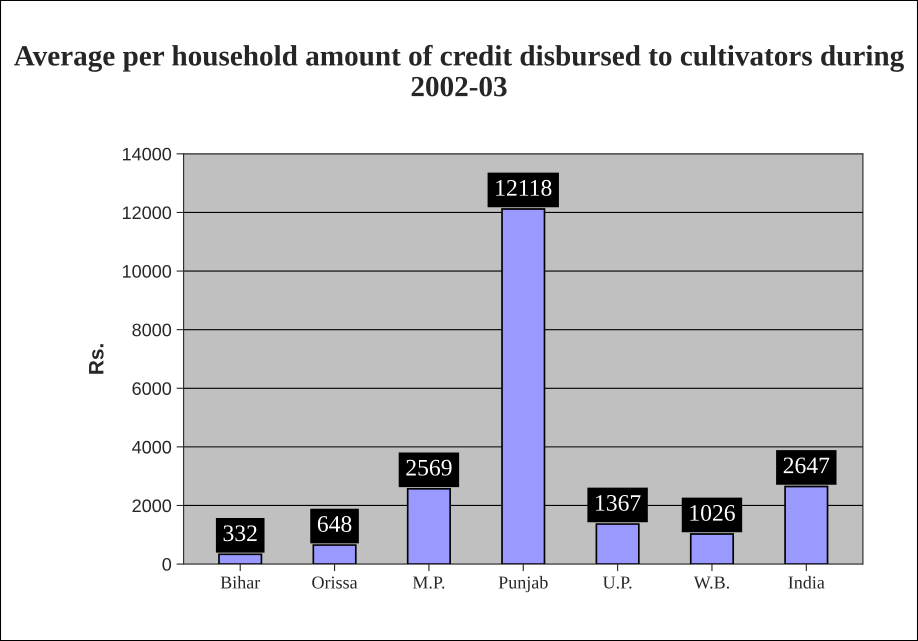 The image size is (918, 641). Describe the element at coordinates (428, 582) in the screenshot. I see `x-tick-label: M.P.` at that location.